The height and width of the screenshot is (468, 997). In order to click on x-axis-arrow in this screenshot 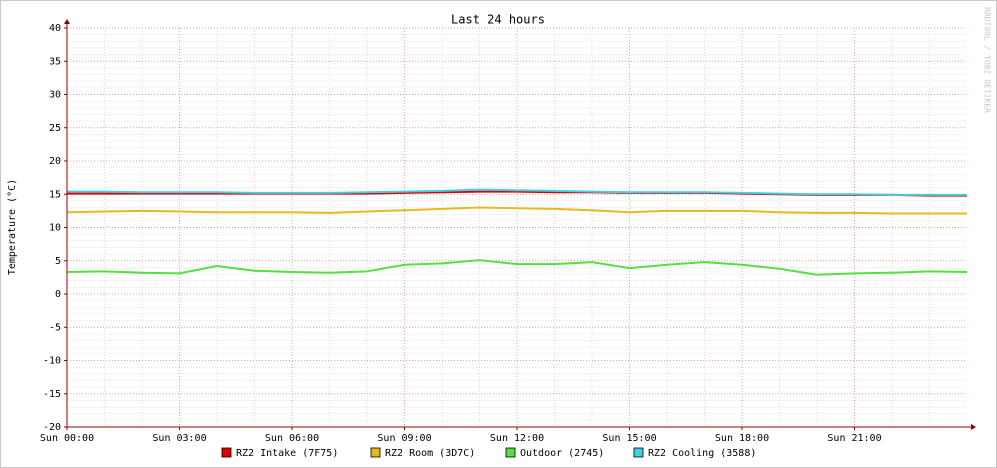, I will do `click(973, 427)`.